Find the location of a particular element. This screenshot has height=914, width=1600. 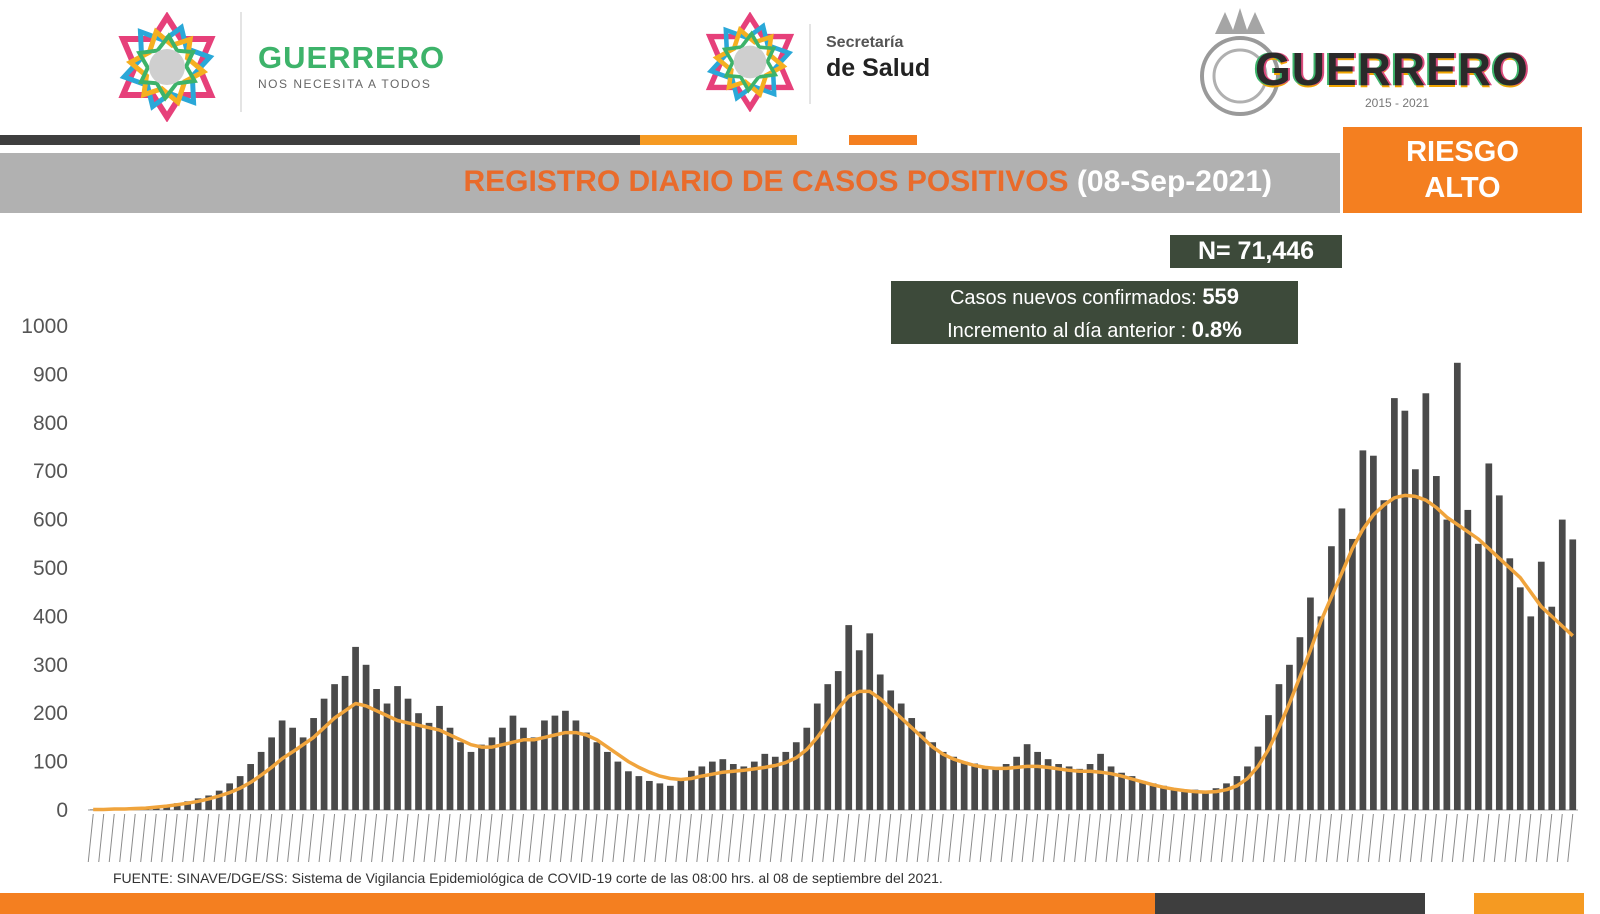

guerrero-star-logo-left is located at coordinates (167, 67).